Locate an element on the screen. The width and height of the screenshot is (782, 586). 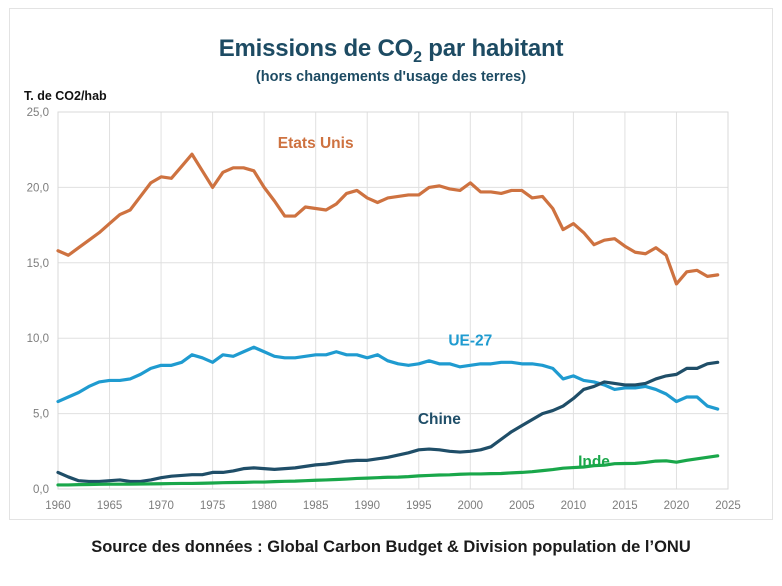
y-axis-tick-label: 20,0 is located at coordinates (38, 188).